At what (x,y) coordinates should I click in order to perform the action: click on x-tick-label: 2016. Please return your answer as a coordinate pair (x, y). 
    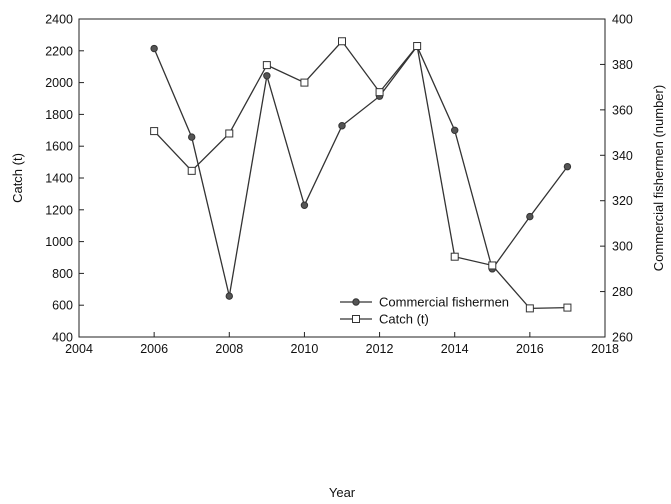
    Looking at the image, I should click on (530, 349).